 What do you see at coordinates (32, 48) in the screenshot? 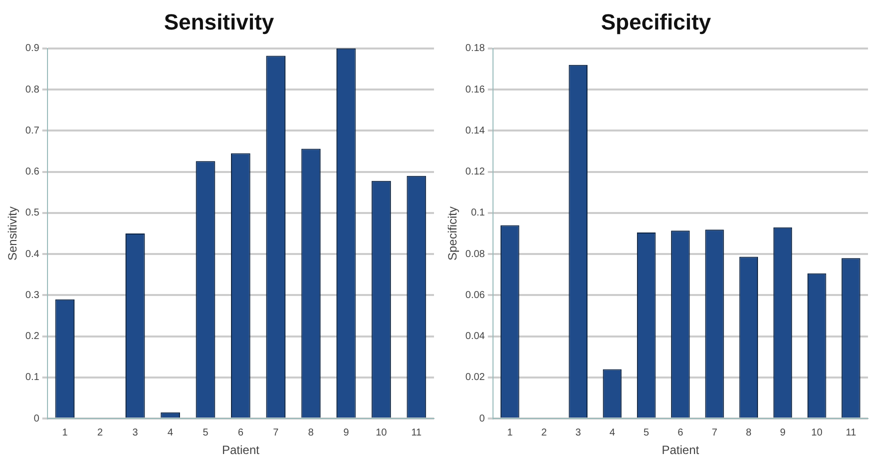
I see `y-tick-label: 0.9` at bounding box center [32, 48].